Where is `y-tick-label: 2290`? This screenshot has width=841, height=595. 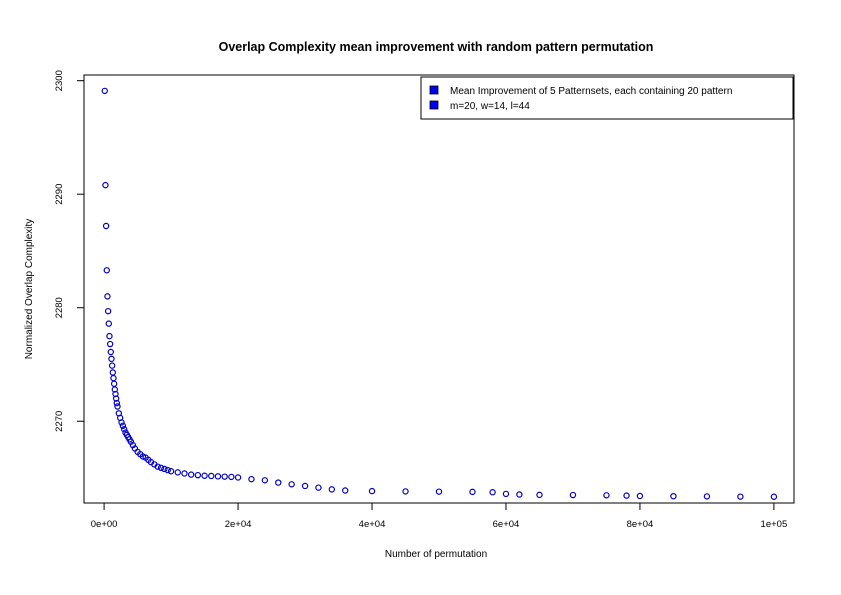 y-tick-label: 2290 is located at coordinates (59, 194).